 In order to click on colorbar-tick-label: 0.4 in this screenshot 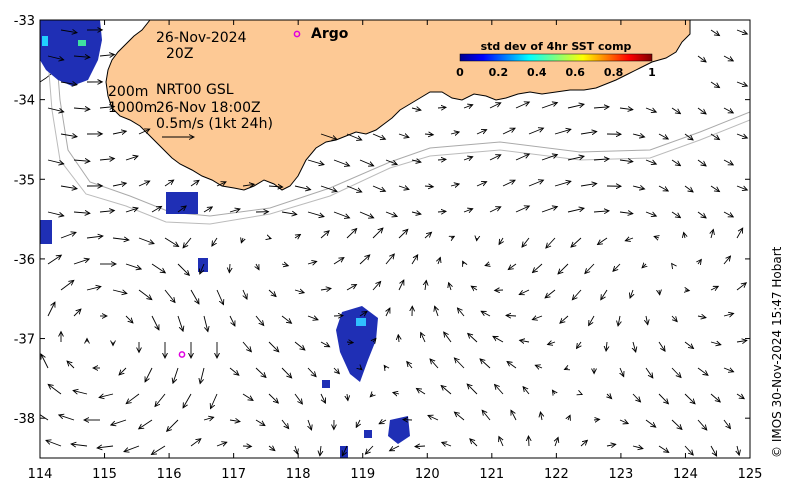, I will do `click(537, 72)`.